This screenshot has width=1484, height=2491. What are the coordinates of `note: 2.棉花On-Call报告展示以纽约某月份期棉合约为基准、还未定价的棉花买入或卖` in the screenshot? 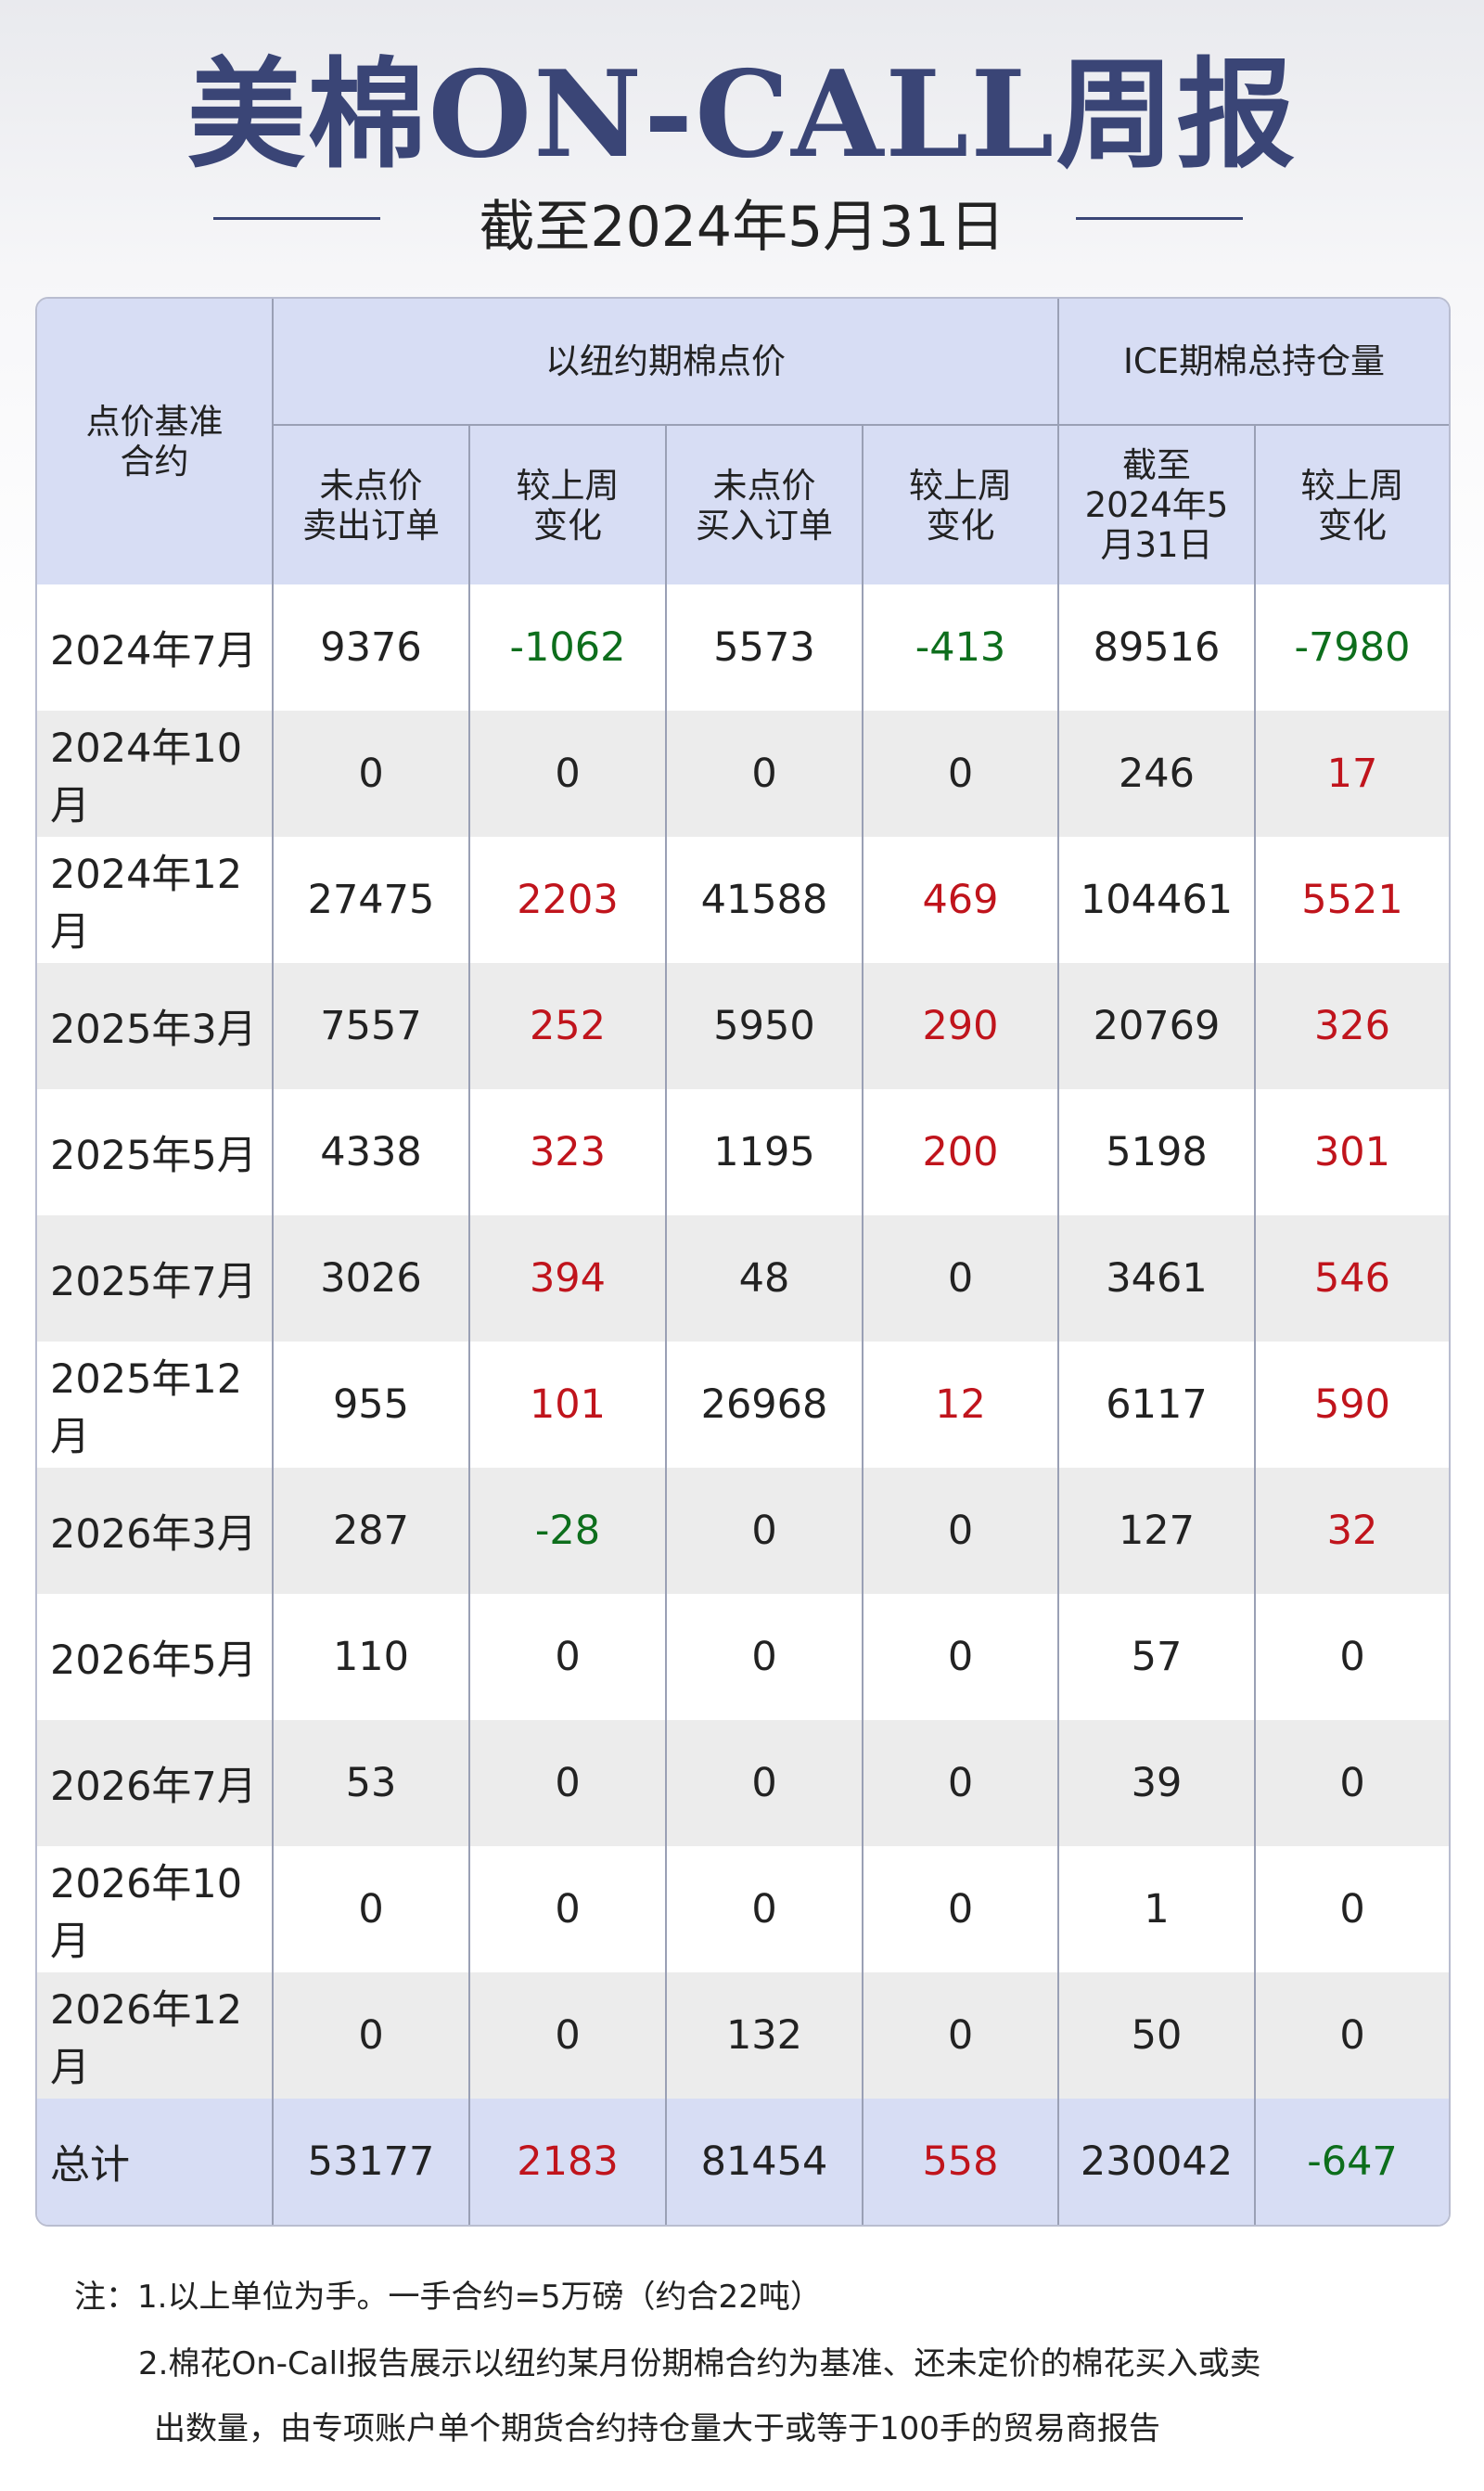 It's located at (699, 2363).